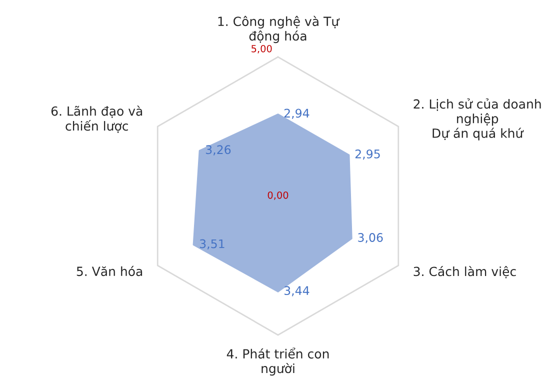 This screenshot has width=556, height=392. Describe the element at coordinates (297, 113) in the screenshot. I see `data-label: 2,94` at that location.